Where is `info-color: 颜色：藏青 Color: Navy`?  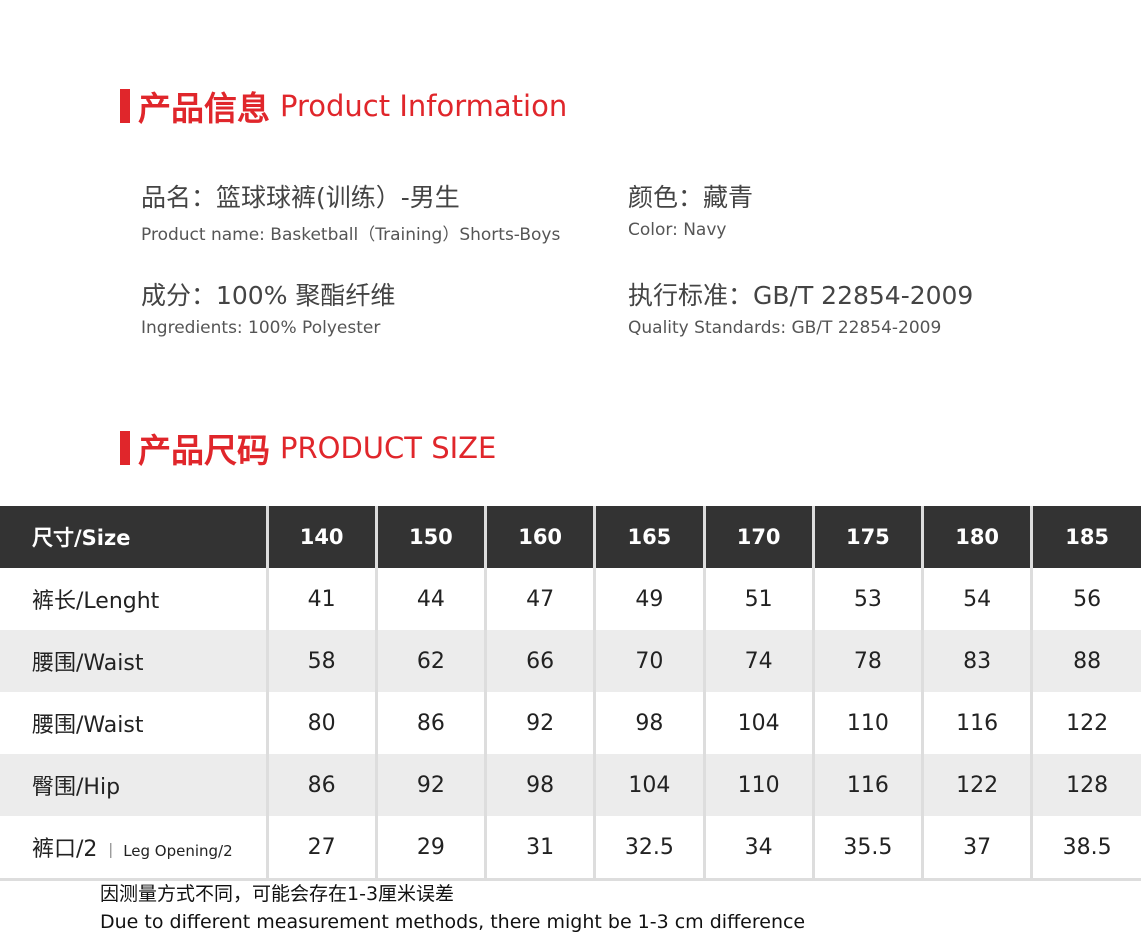 info-color: 颜色：藏青 Color: Navy is located at coordinates (690, 209).